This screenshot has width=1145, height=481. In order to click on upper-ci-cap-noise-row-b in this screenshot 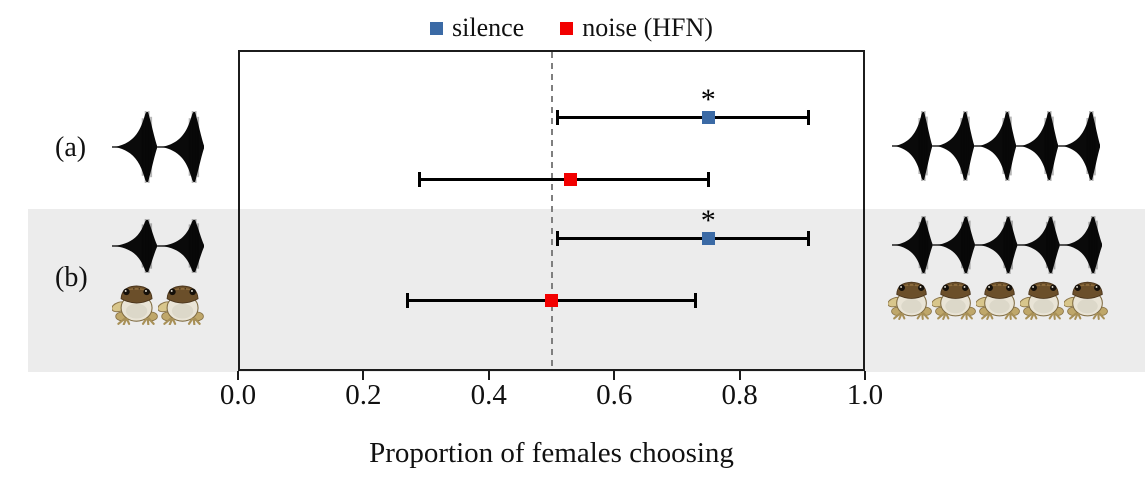, I will do `click(696, 300)`.